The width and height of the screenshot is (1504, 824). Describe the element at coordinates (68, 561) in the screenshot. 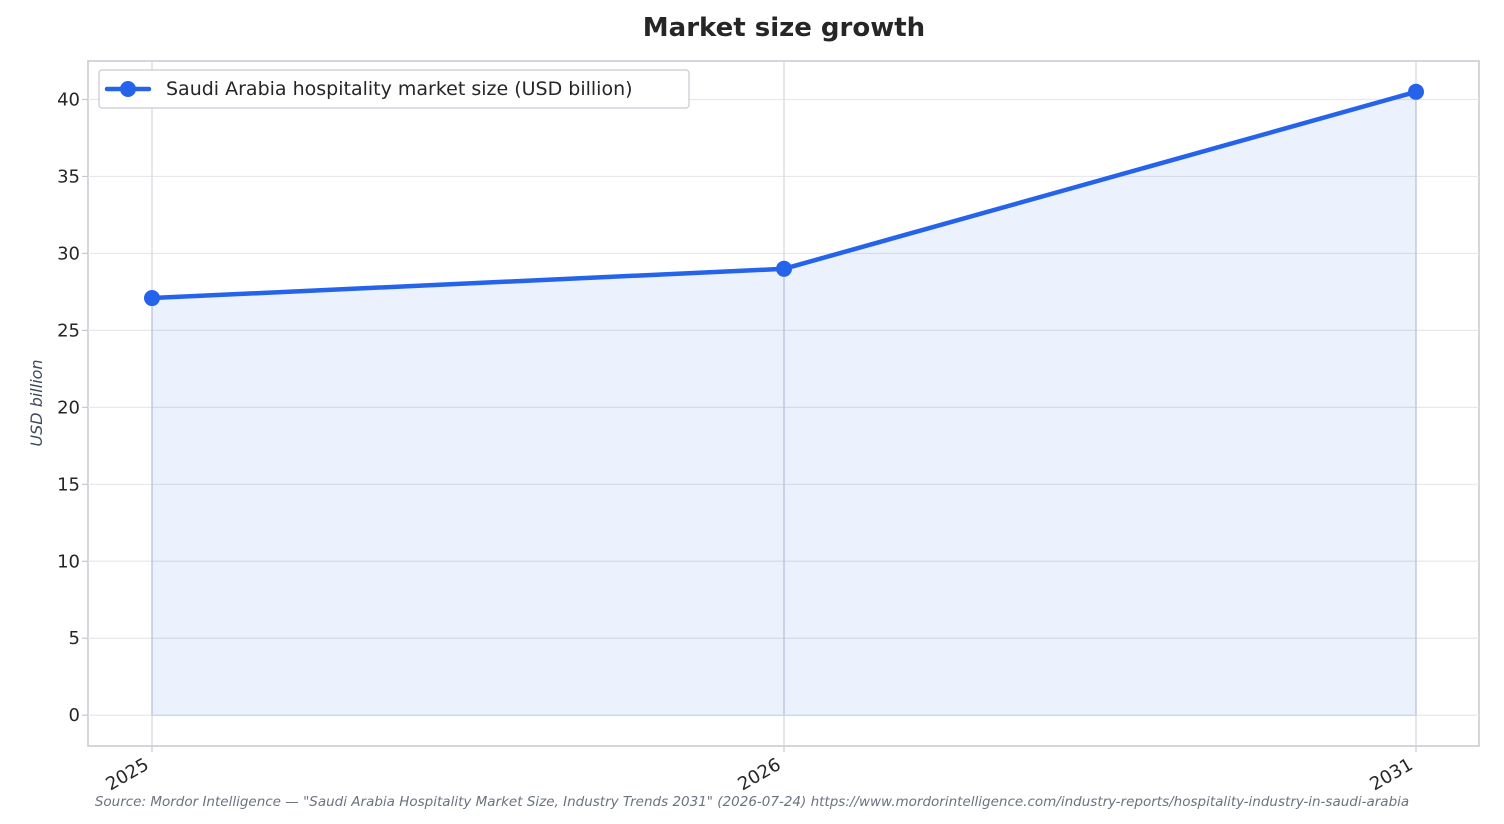

I see `y-tick-label: 10` at that location.